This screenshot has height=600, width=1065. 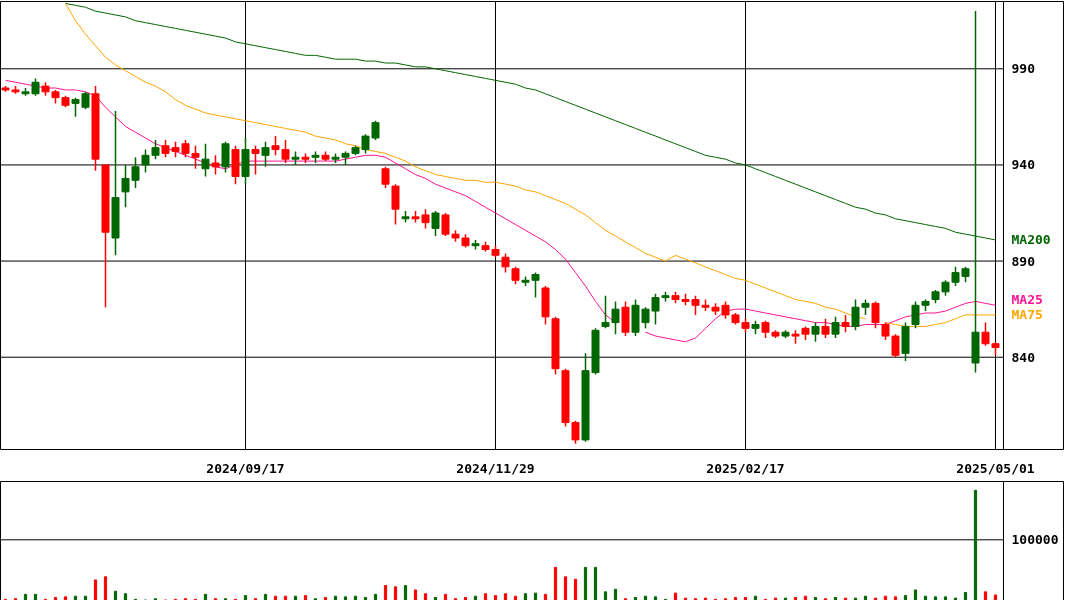 What do you see at coordinates (745, 468) in the screenshot?
I see `x-tick-label: 2025/02/17` at bounding box center [745, 468].